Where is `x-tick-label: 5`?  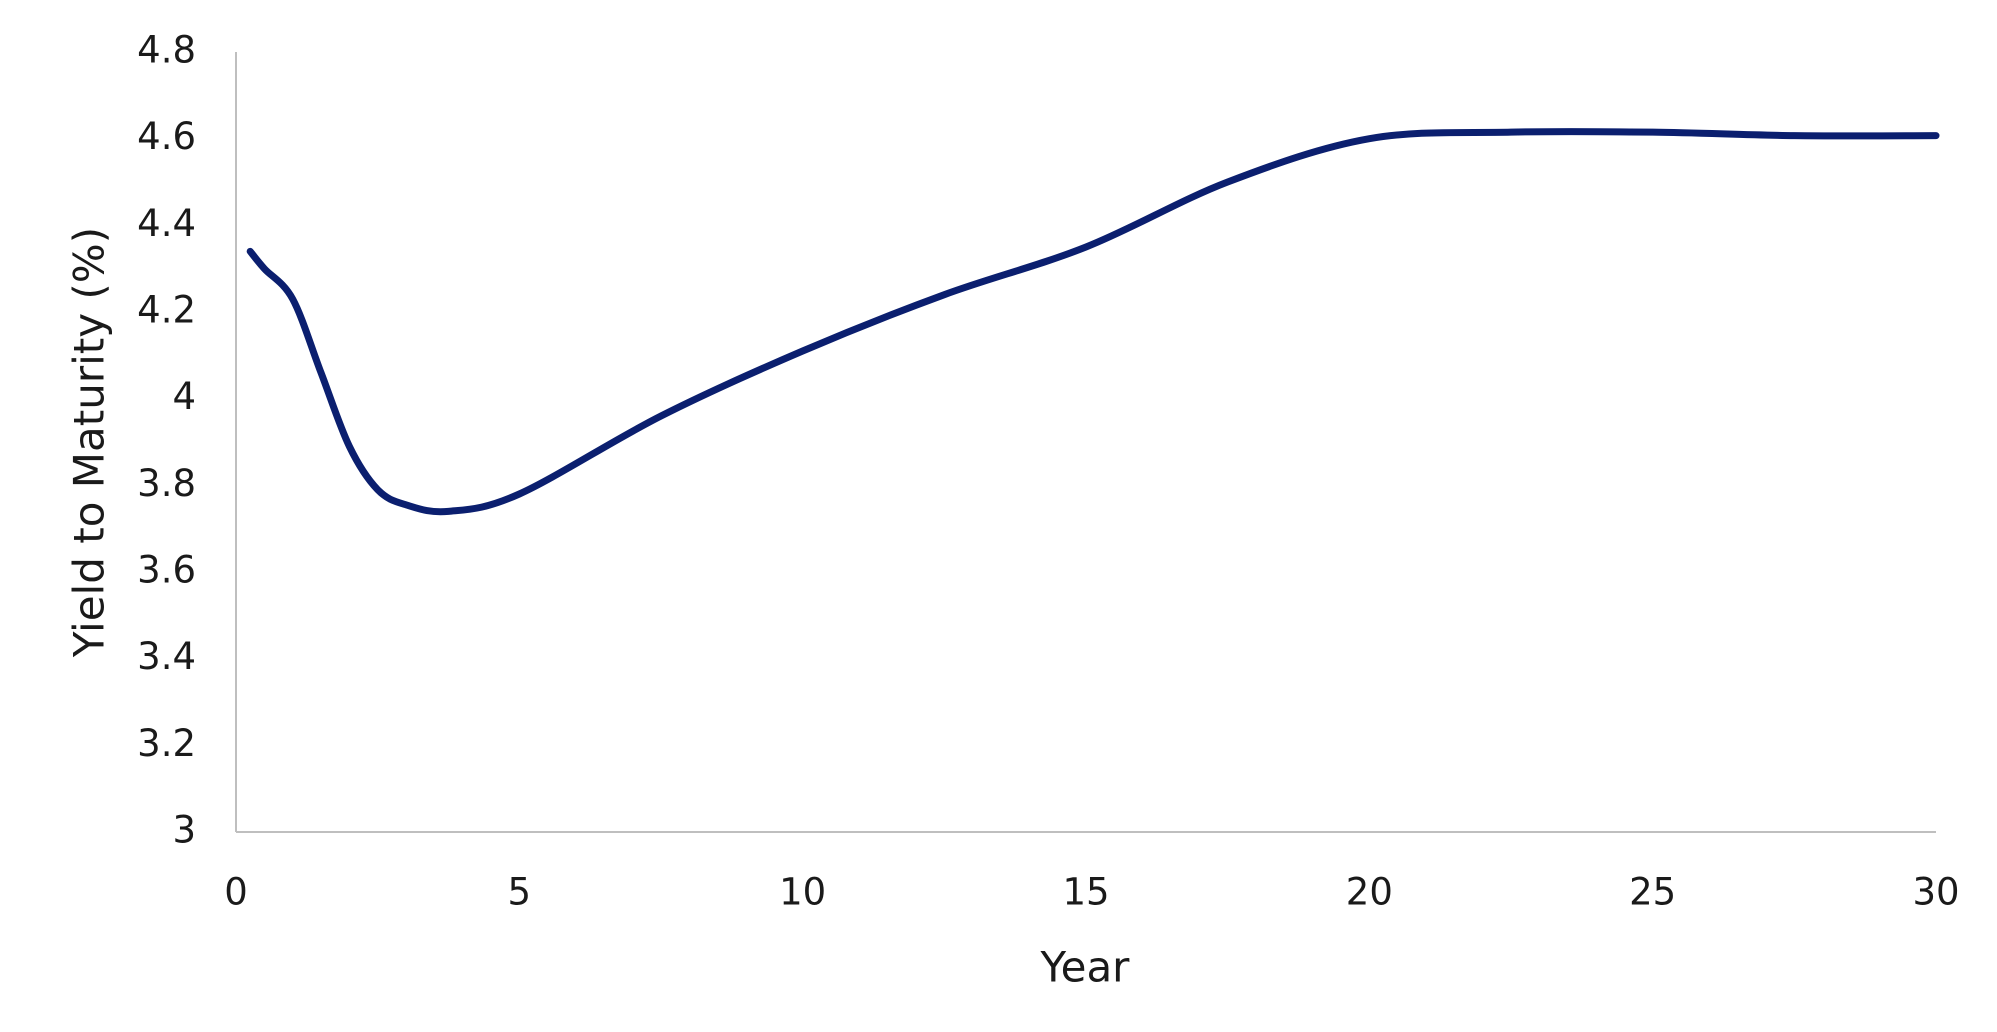 x-tick-label: 5 is located at coordinates (520, 892).